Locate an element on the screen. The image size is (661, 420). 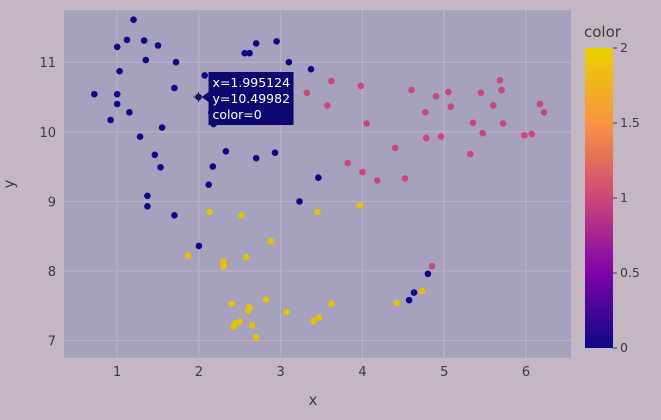
x-tick-label: 6 is located at coordinates (526, 372).